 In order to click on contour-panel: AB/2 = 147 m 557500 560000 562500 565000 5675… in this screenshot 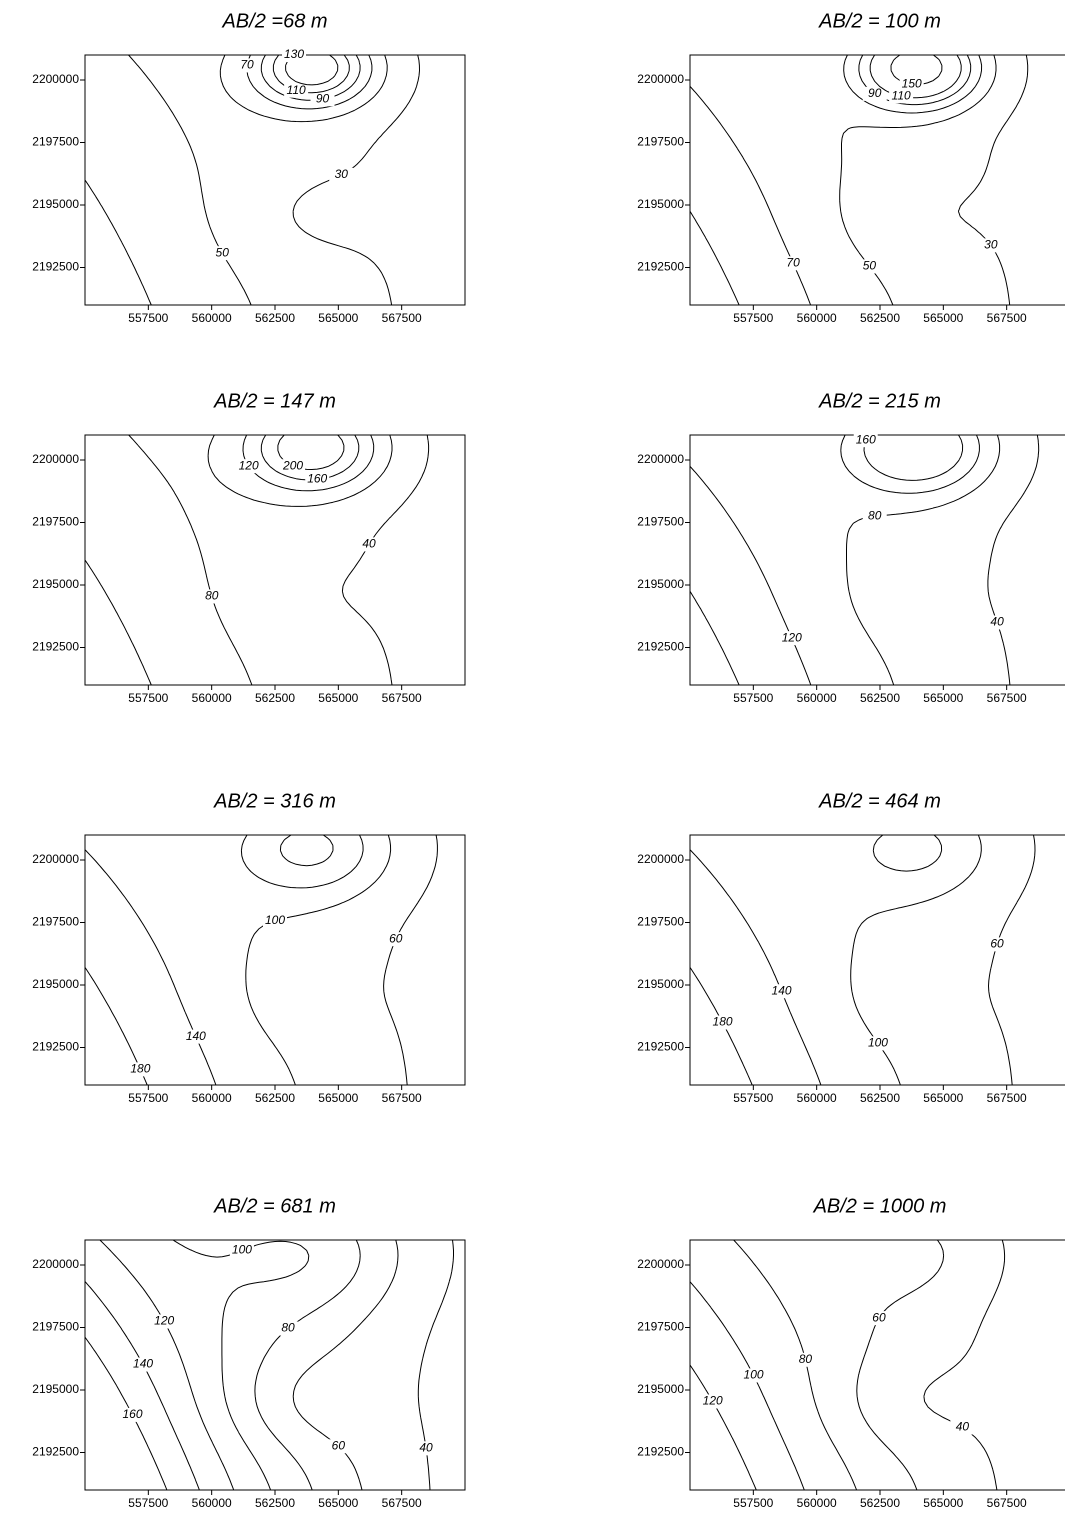, I will do `click(249, 547)`.